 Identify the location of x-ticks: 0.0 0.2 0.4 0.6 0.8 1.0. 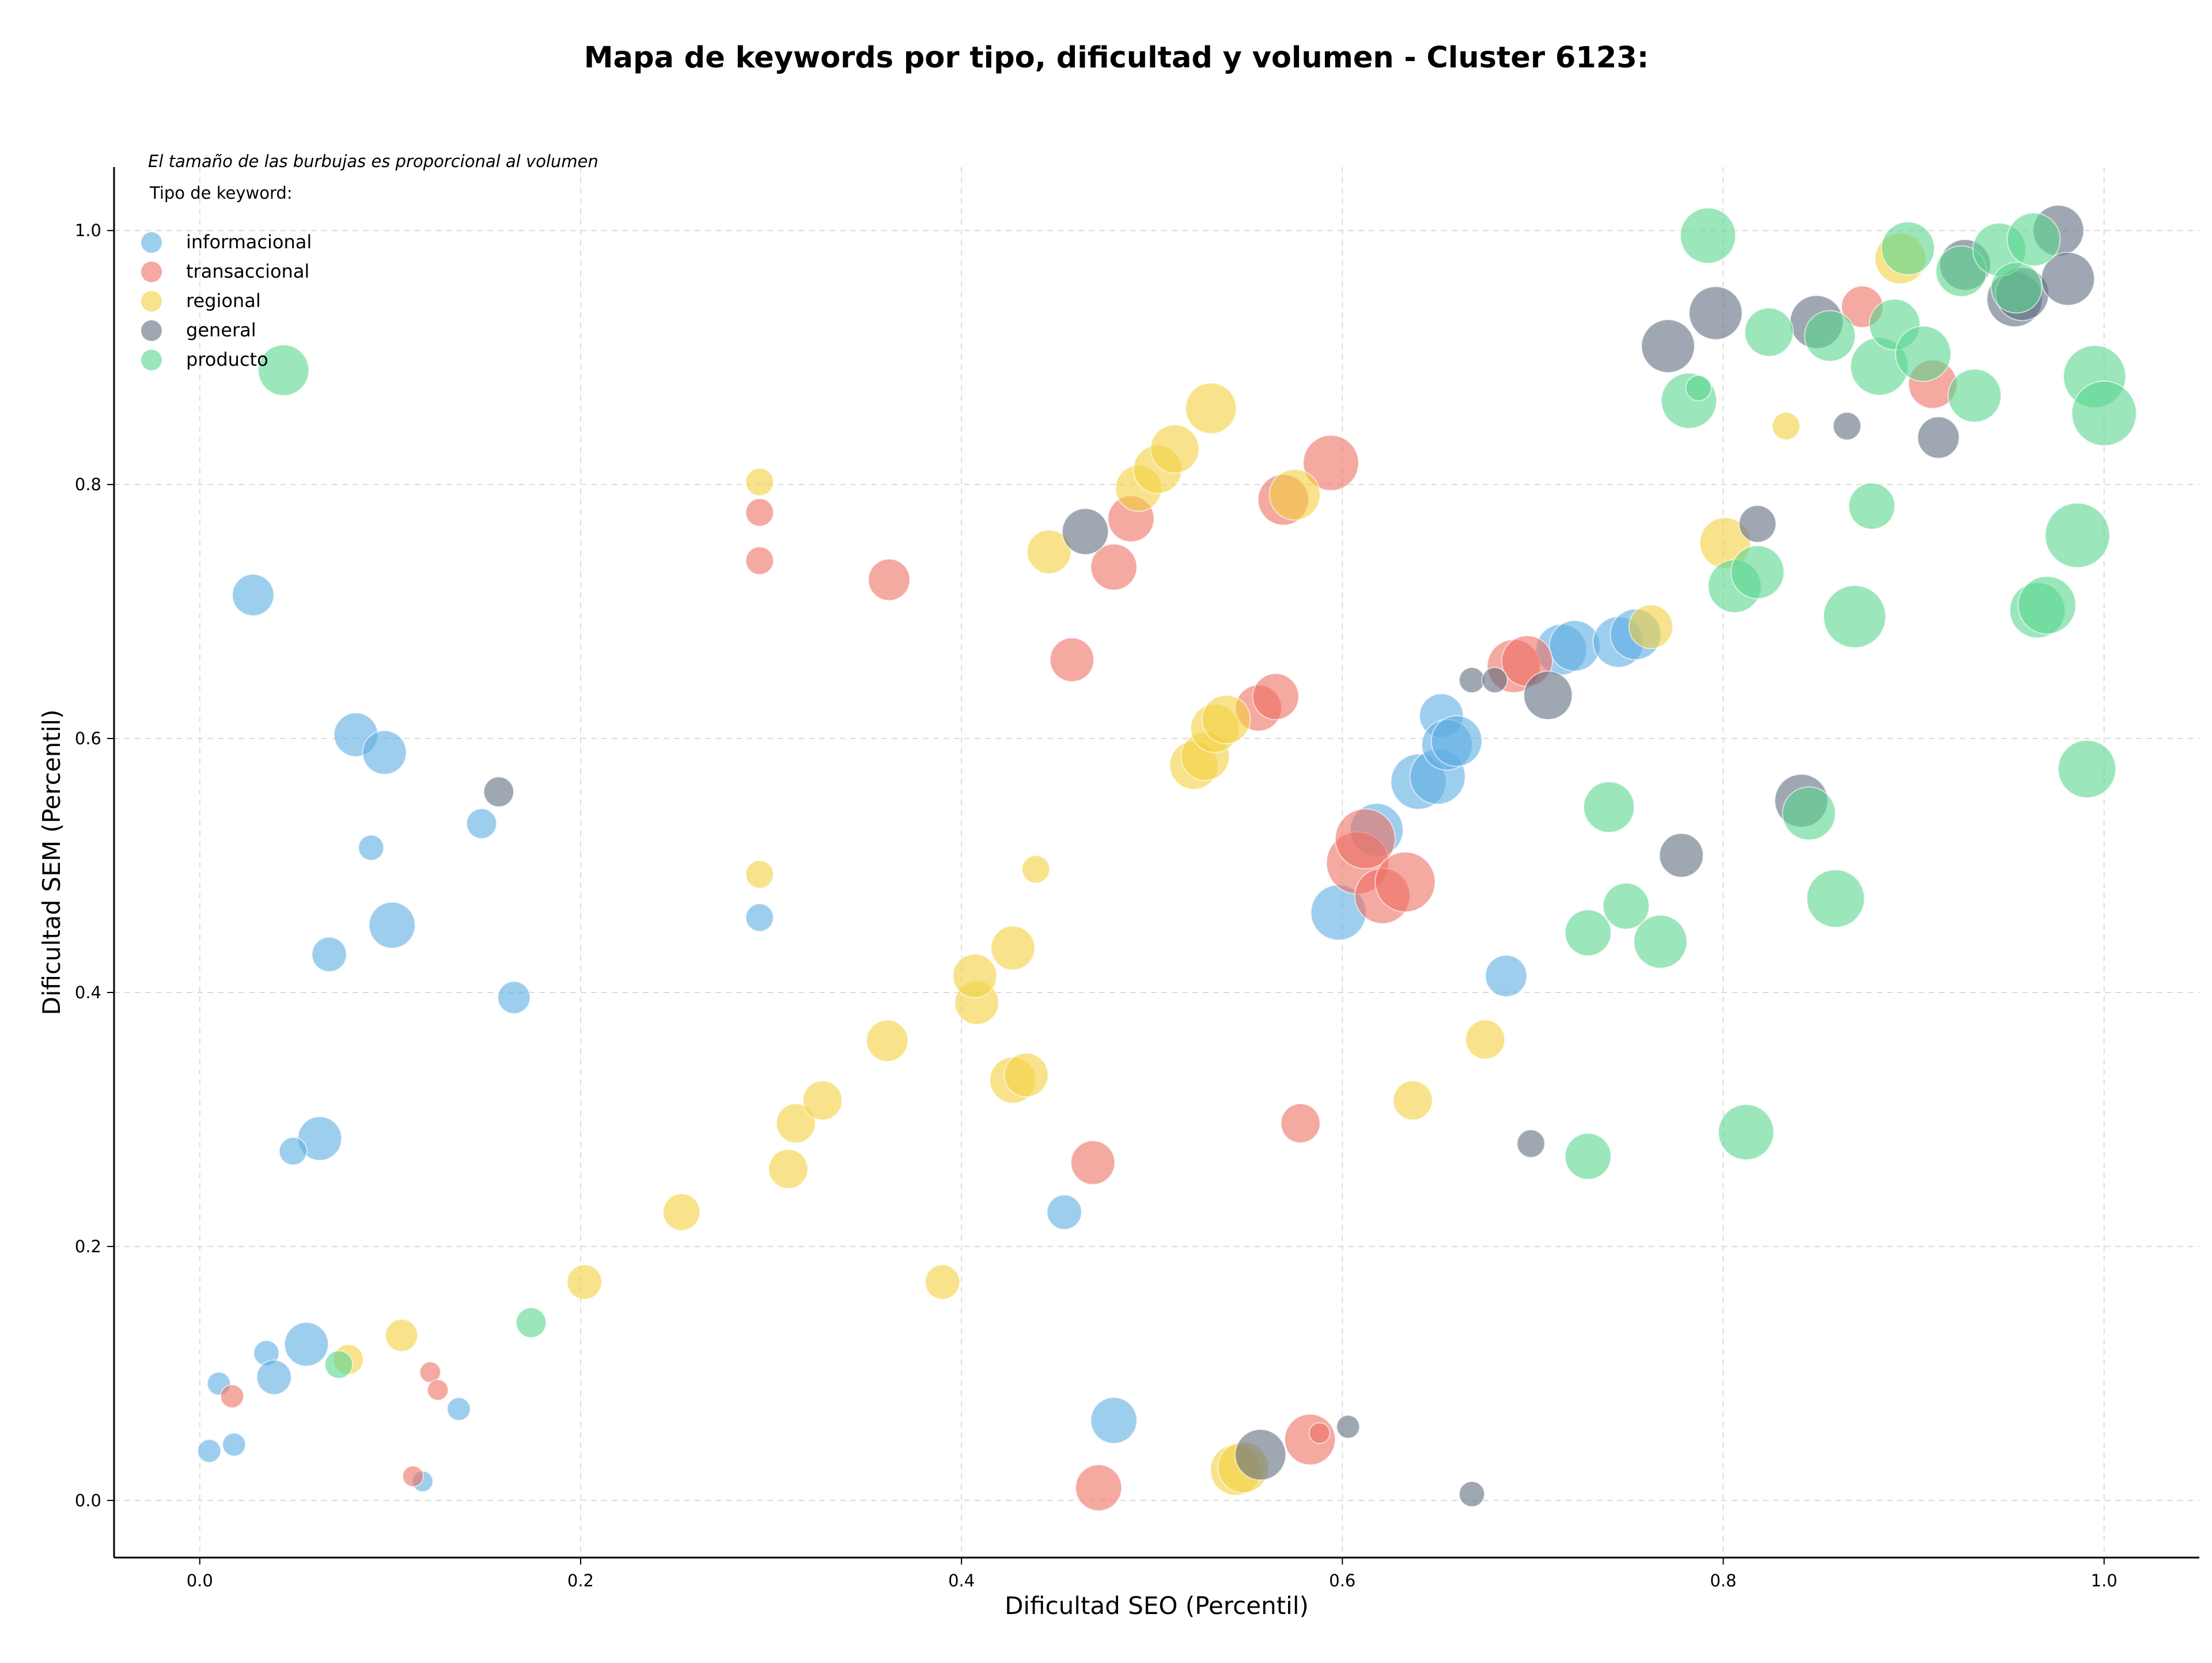
(1152, 1574).